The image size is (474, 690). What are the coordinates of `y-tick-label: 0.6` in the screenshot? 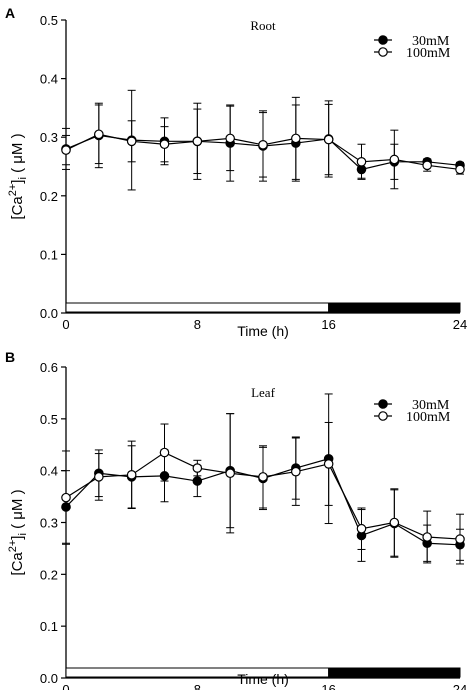 It's located at (49, 367).